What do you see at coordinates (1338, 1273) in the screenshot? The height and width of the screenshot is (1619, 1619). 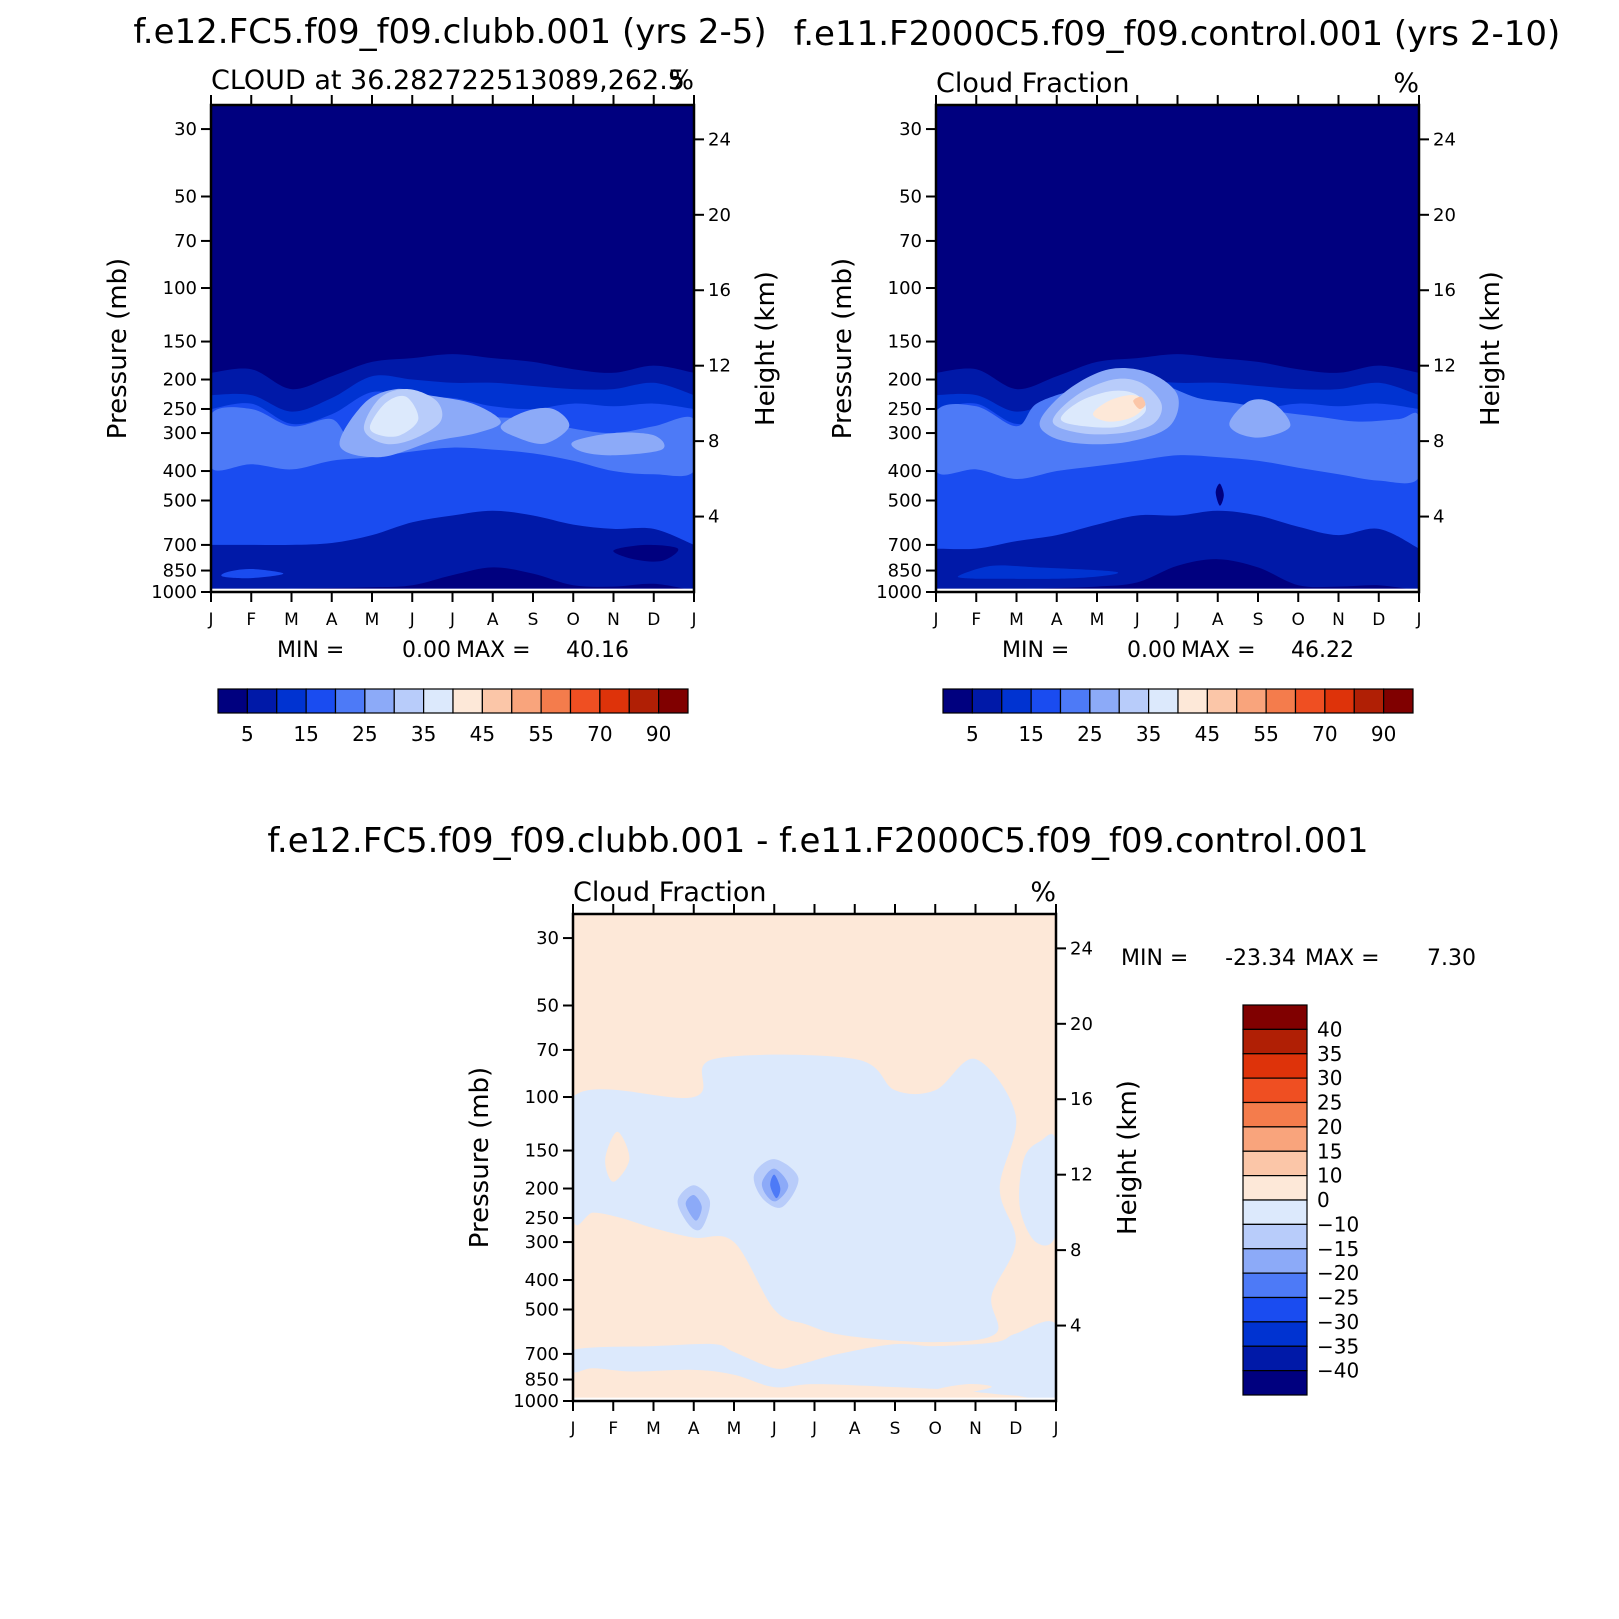 I see `colorbar-label: −20` at bounding box center [1338, 1273].